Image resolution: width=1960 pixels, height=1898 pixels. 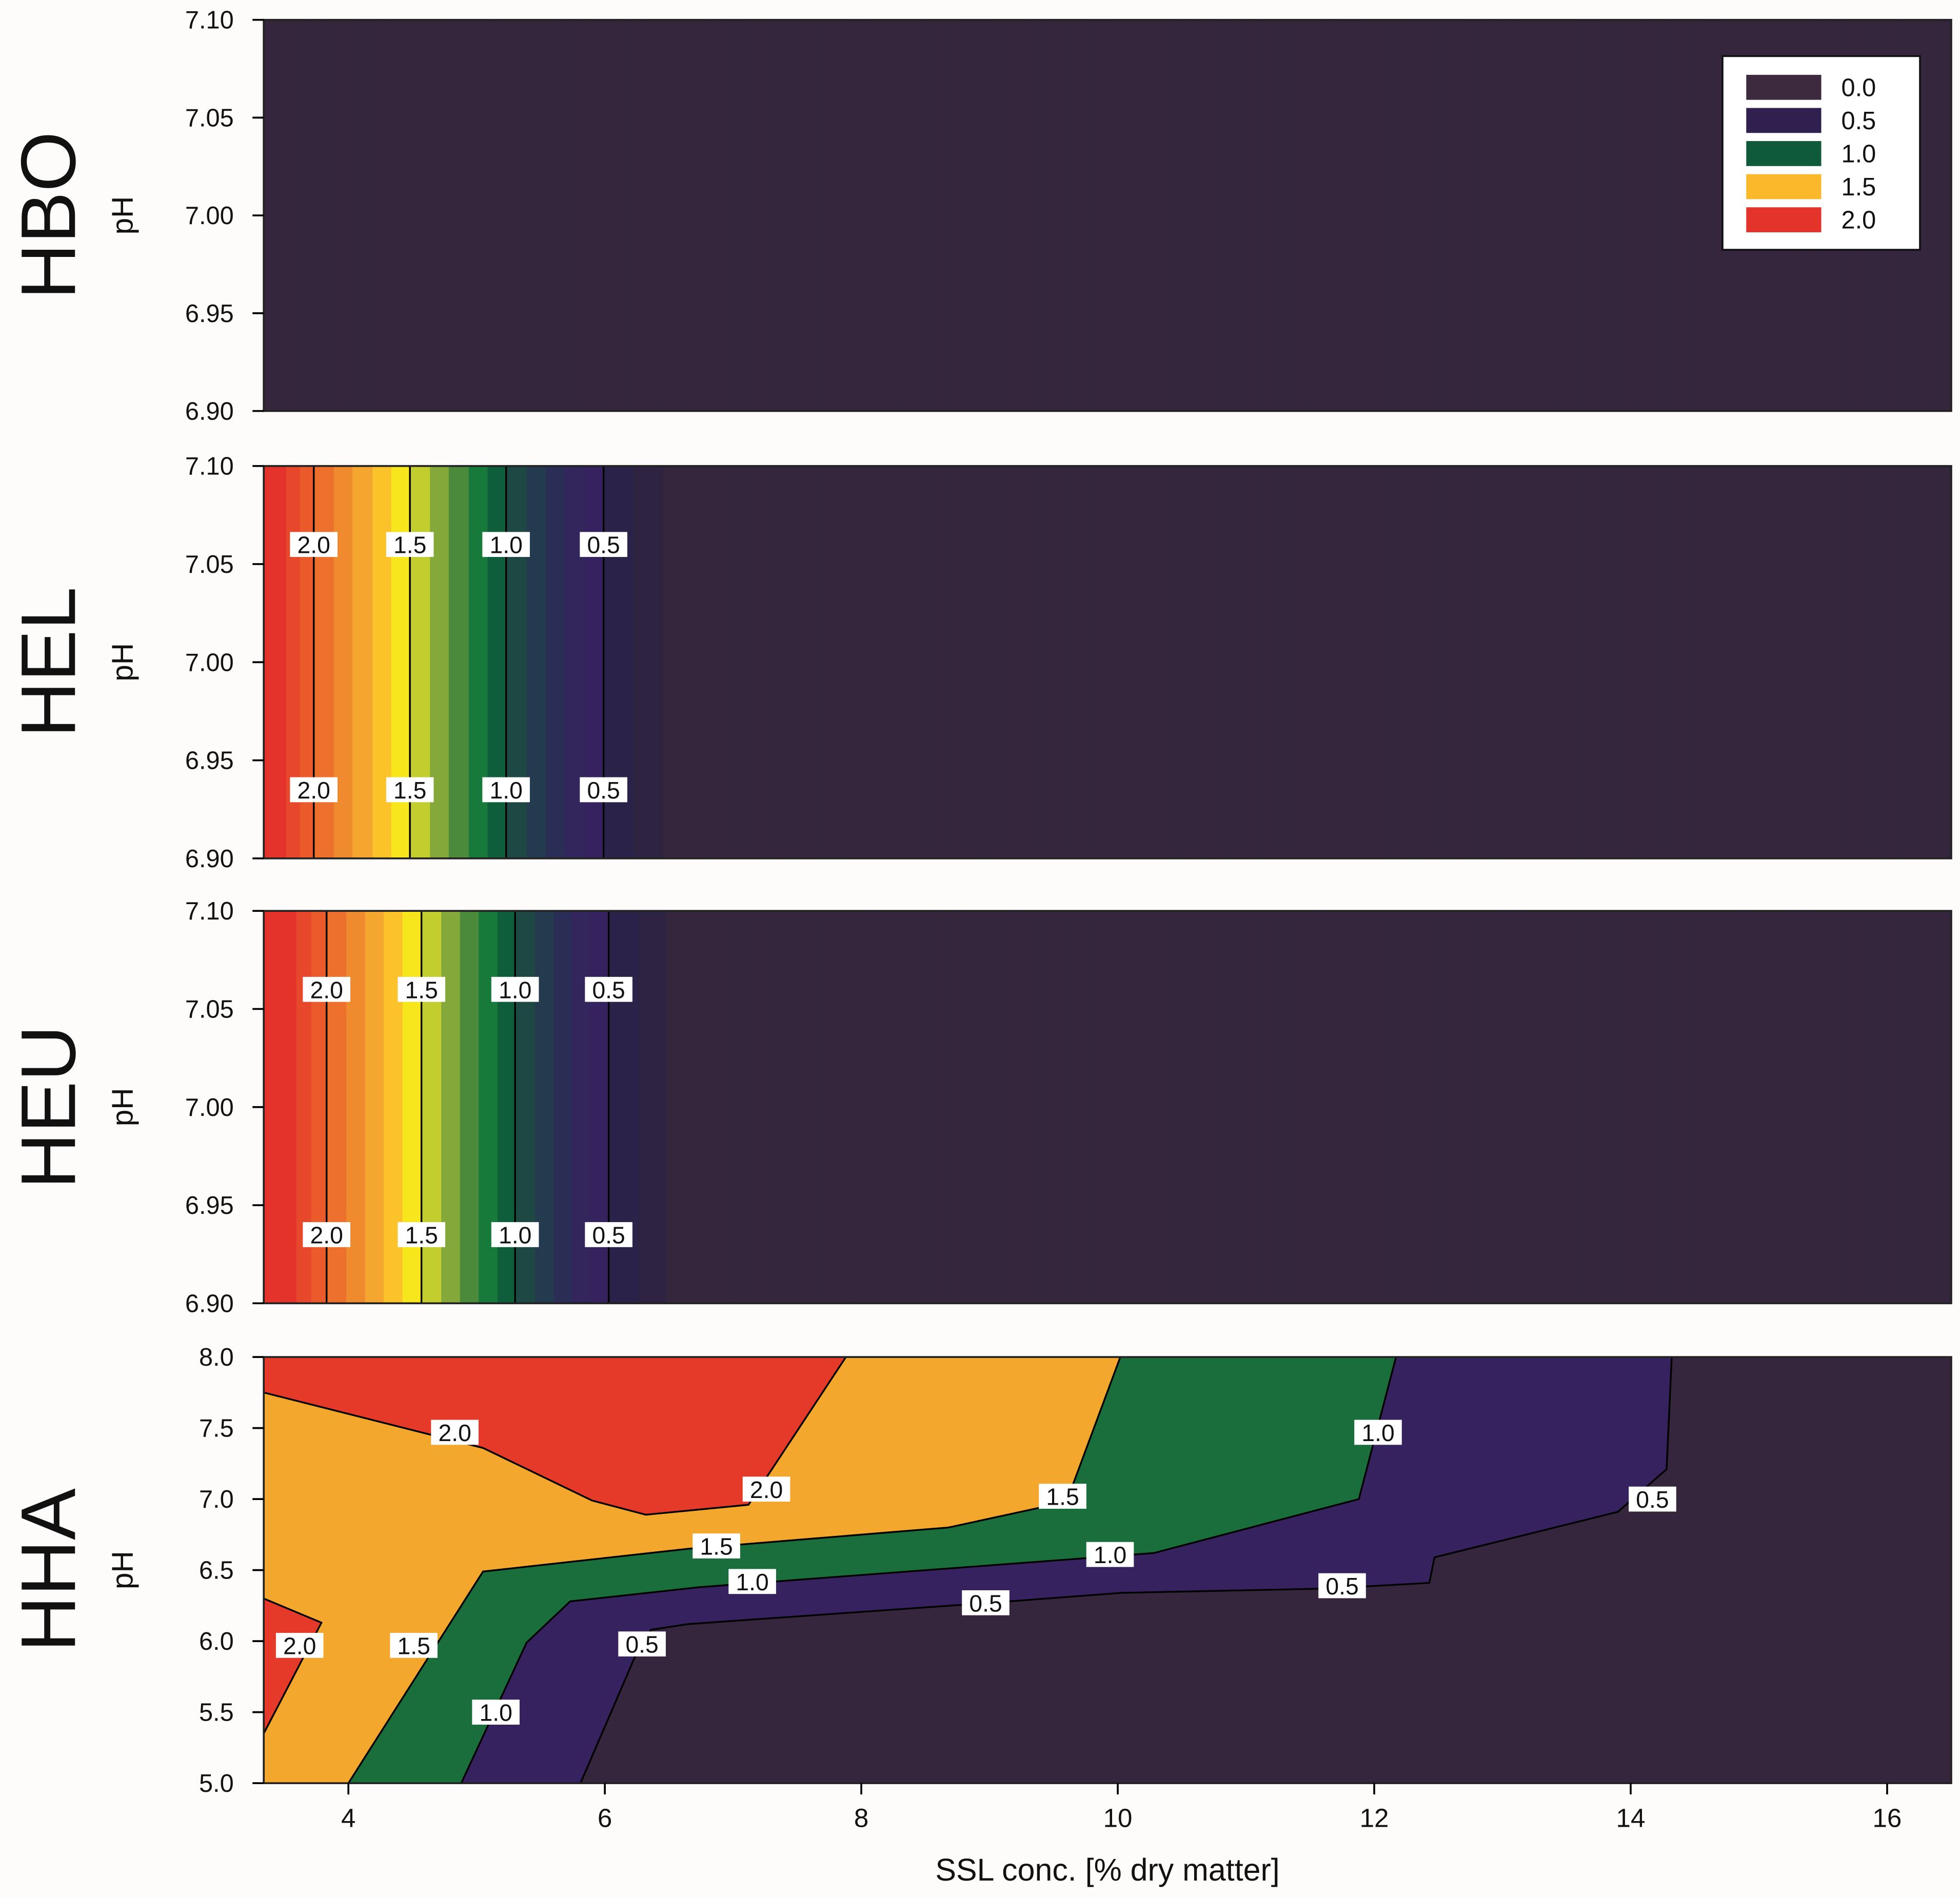 I want to click on y-tick-label: 7.05, so click(x=209, y=118).